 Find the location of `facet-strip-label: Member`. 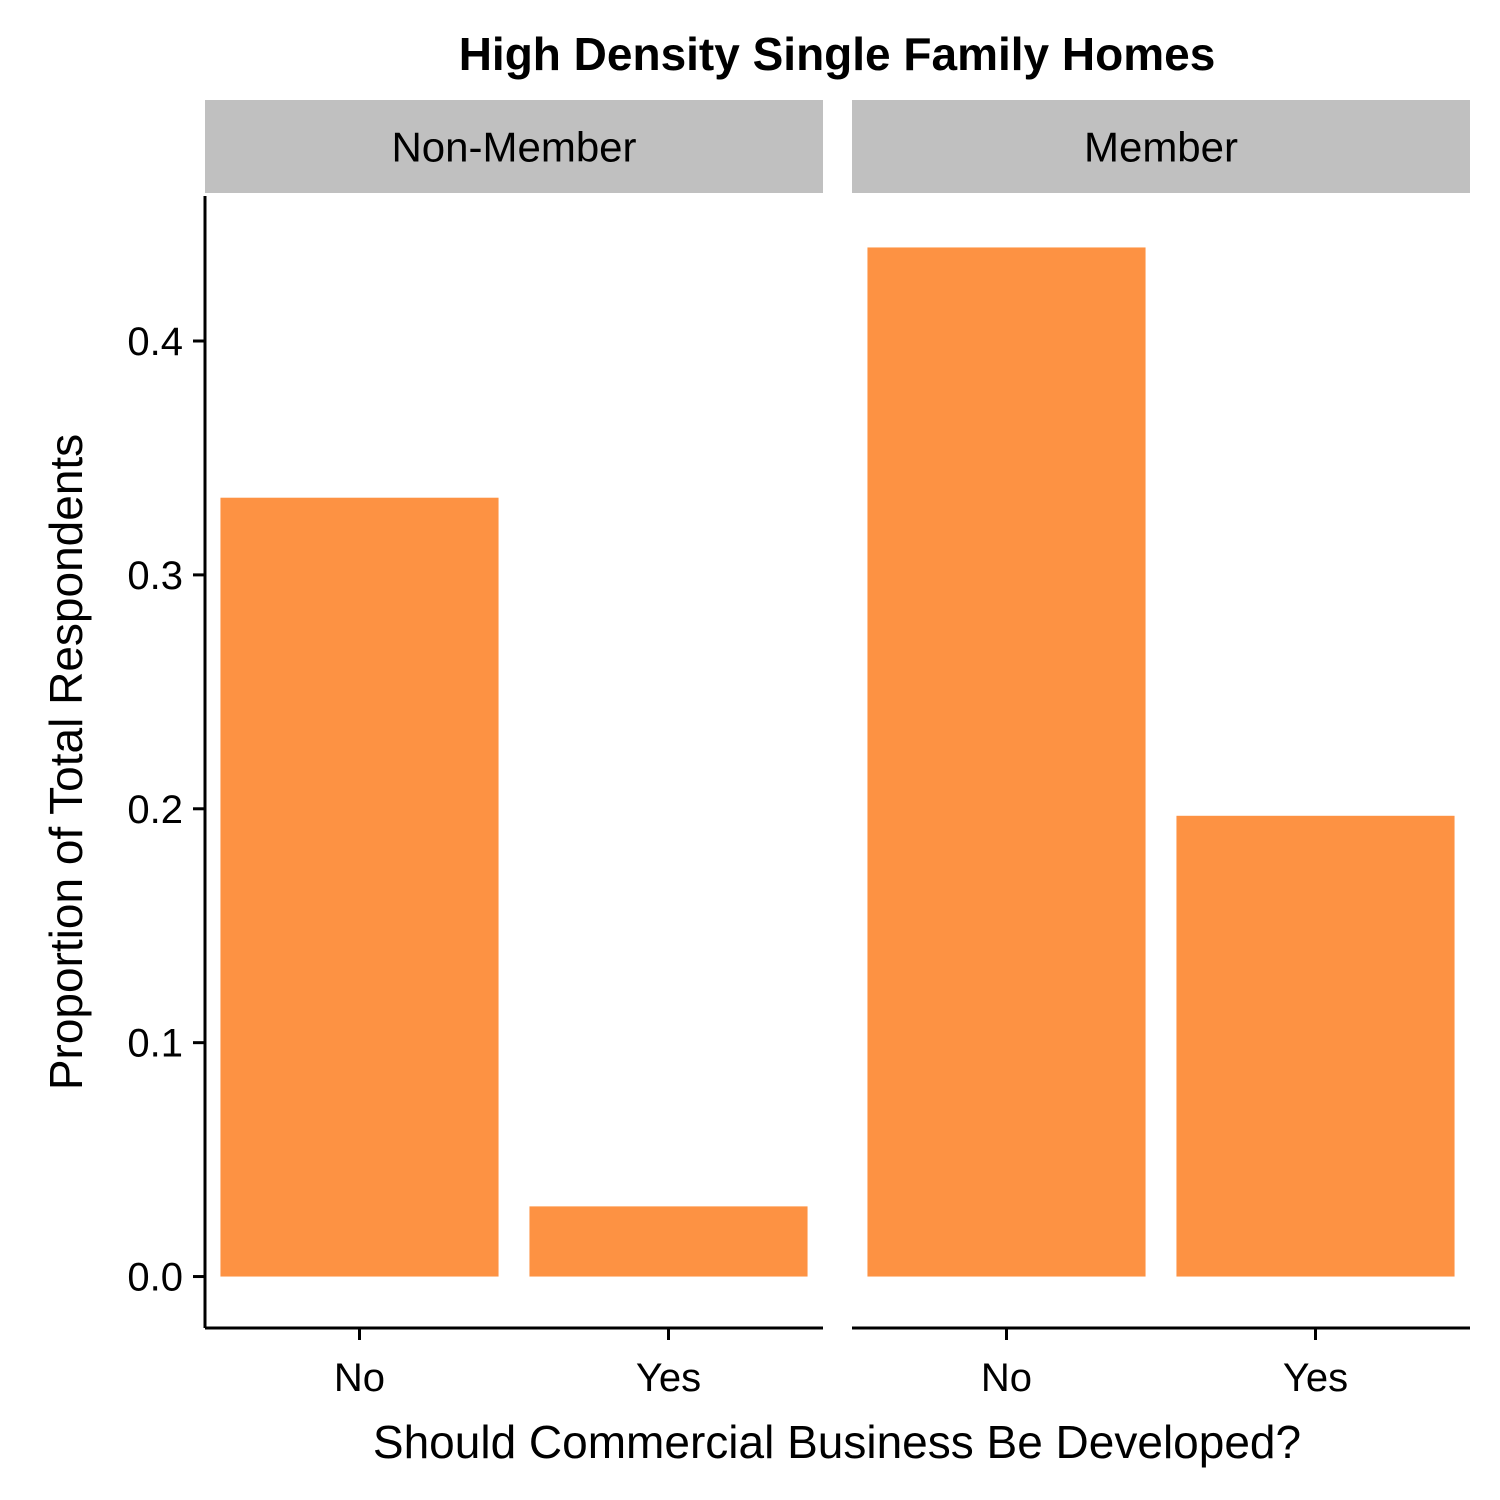

facet-strip-label: Member is located at coordinates (1161, 147).